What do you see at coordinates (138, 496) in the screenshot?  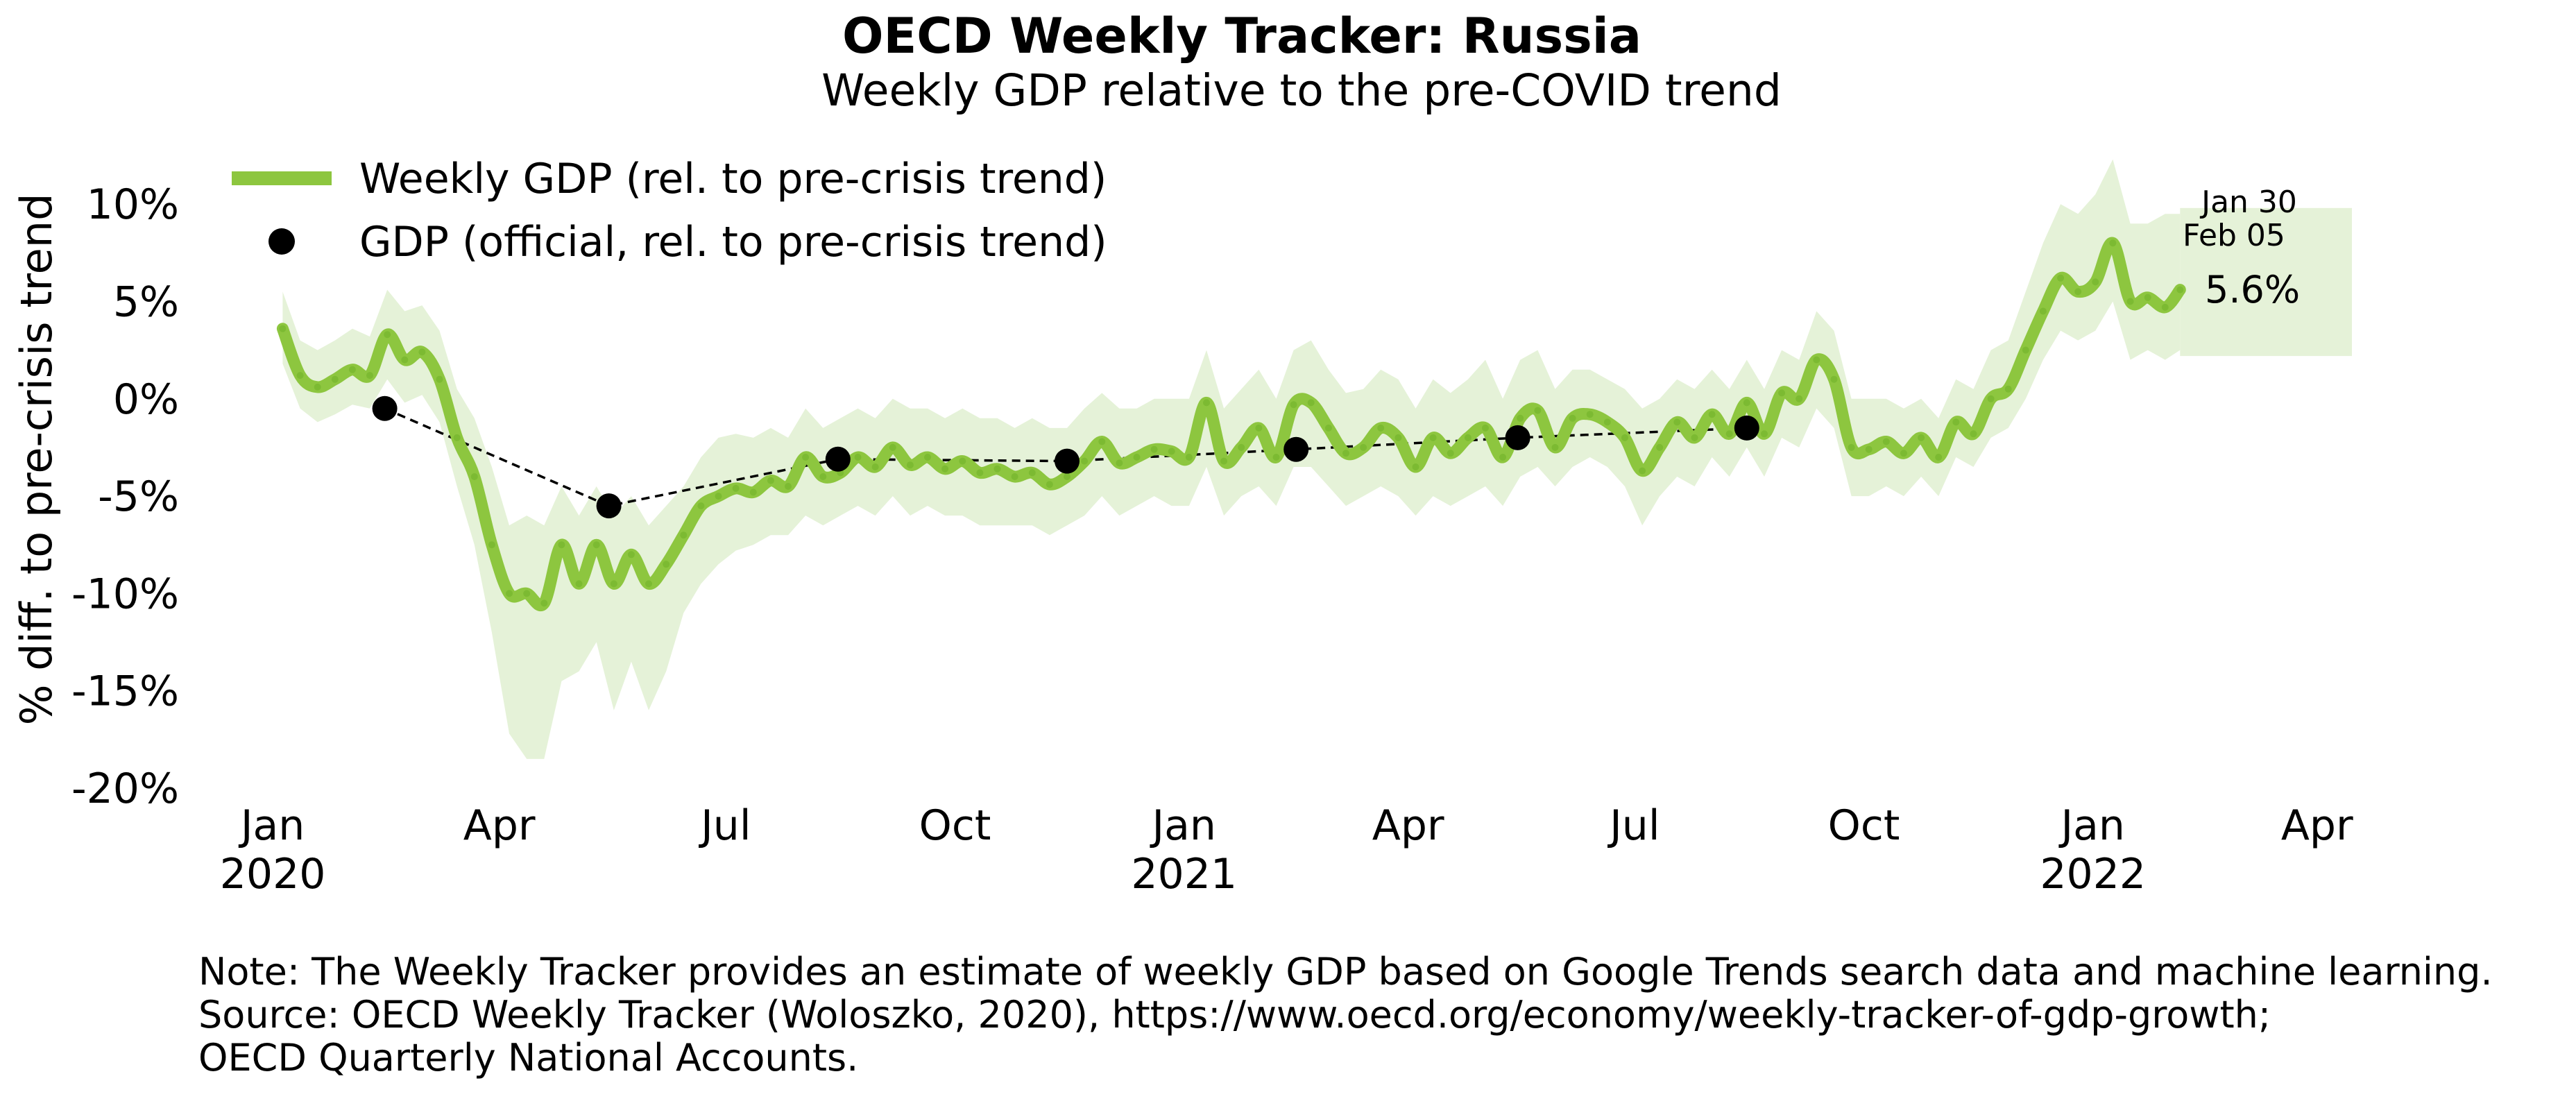 I see `y-tick-label: -5%` at bounding box center [138, 496].